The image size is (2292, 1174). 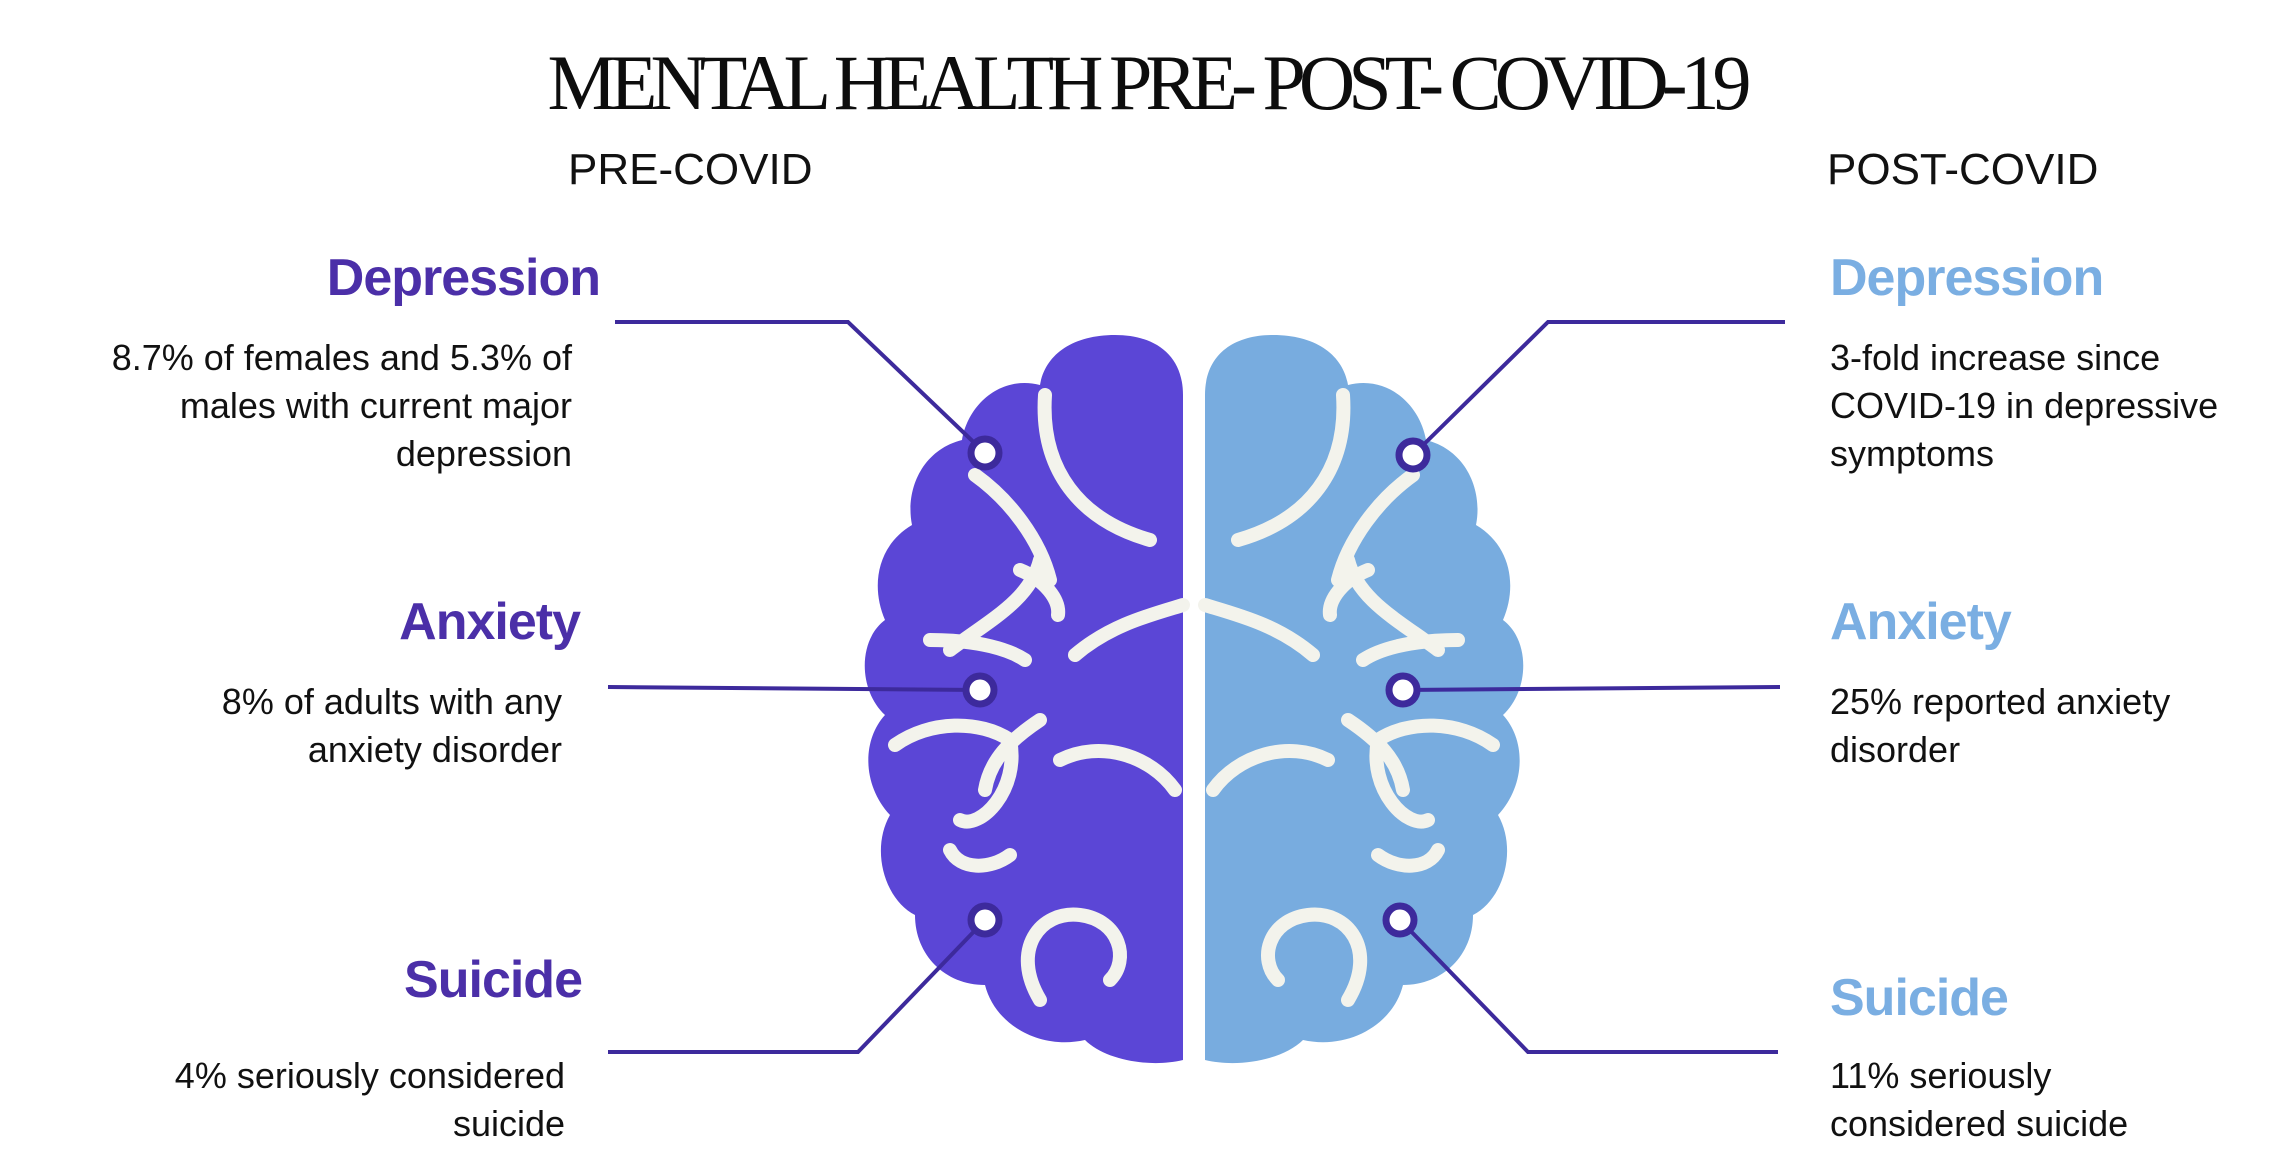 What do you see at coordinates (1403, 690) in the screenshot?
I see `post-anxiety-node` at bounding box center [1403, 690].